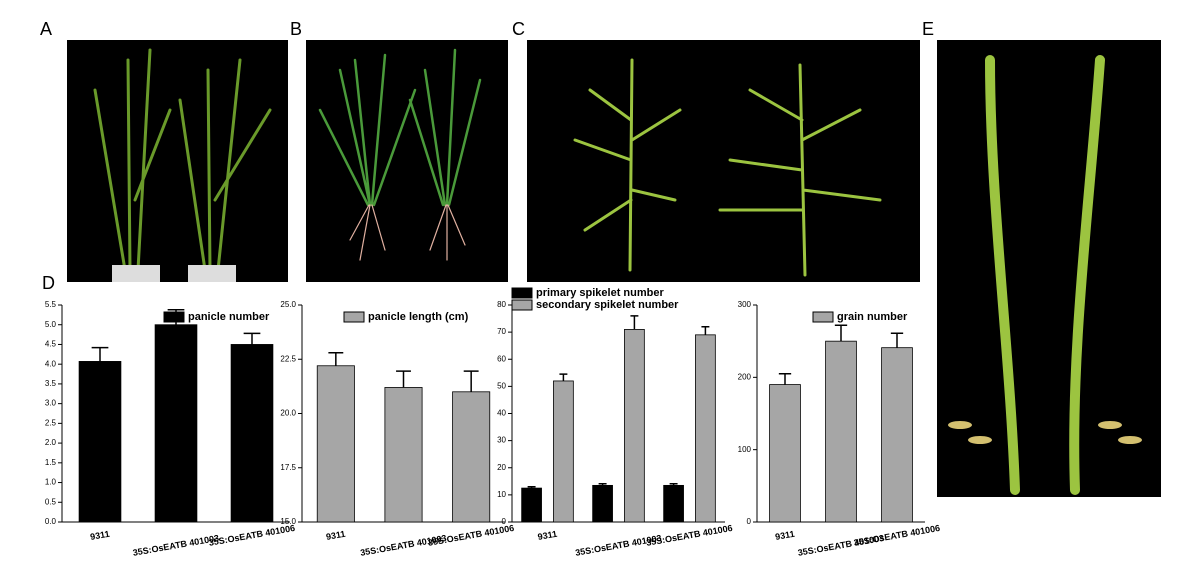 This screenshot has width=1186, height=571. Describe the element at coordinates (518, 29) in the screenshot. I see `panel-label: C` at that location.